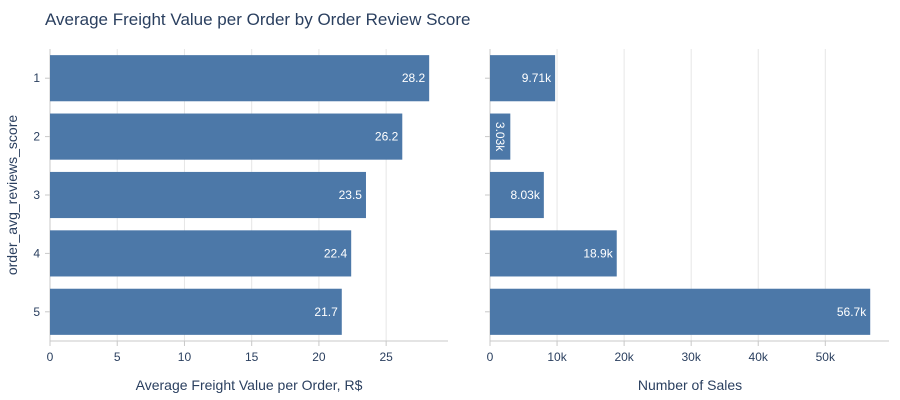 The height and width of the screenshot is (400, 900). I want to click on y-tick-label-2: 3, so click(36, 195).